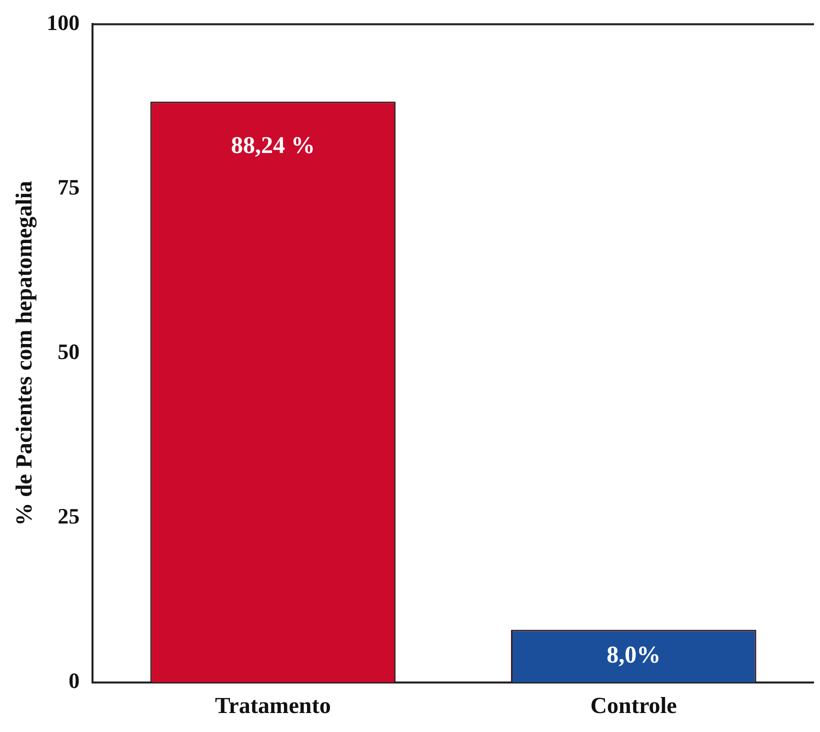 Image resolution: width=820 pixels, height=732 pixels. I want to click on y-axis-title: % de Pacientes com hepatomegalia, so click(25, 353).